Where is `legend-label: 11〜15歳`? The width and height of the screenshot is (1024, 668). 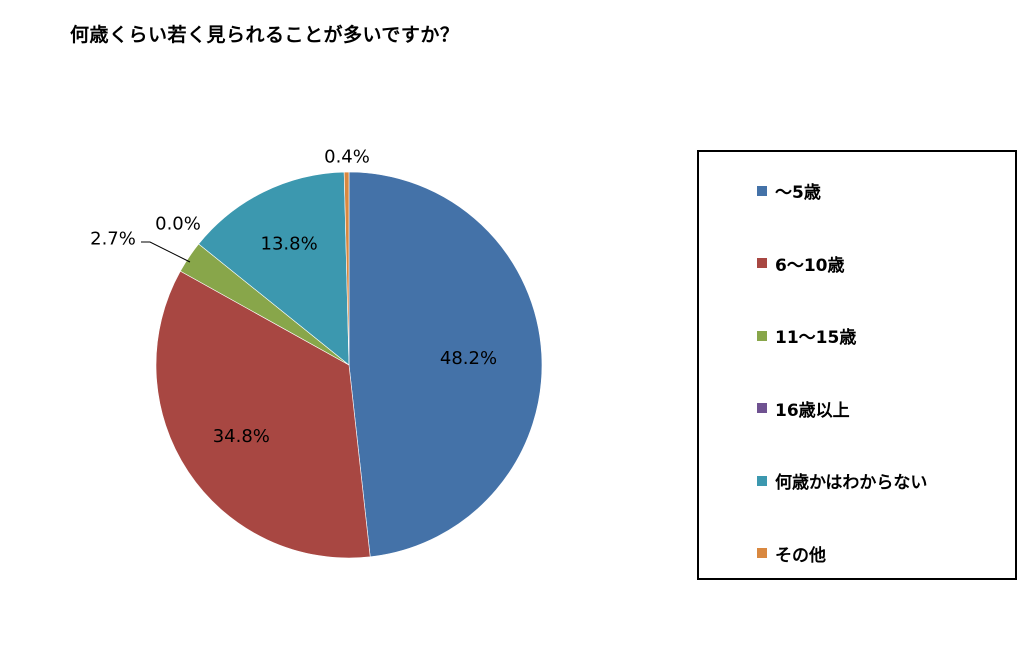
legend-label: 11〜15歳 is located at coordinates (816, 338).